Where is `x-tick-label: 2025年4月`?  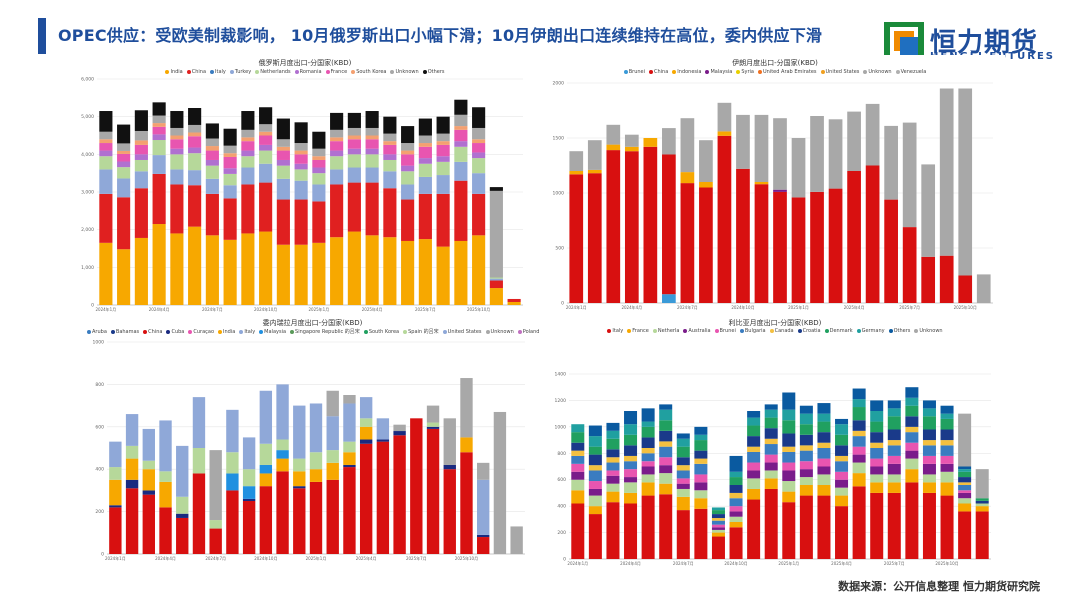
x-tick-label: 2025年4月 is located at coordinates (366, 558).